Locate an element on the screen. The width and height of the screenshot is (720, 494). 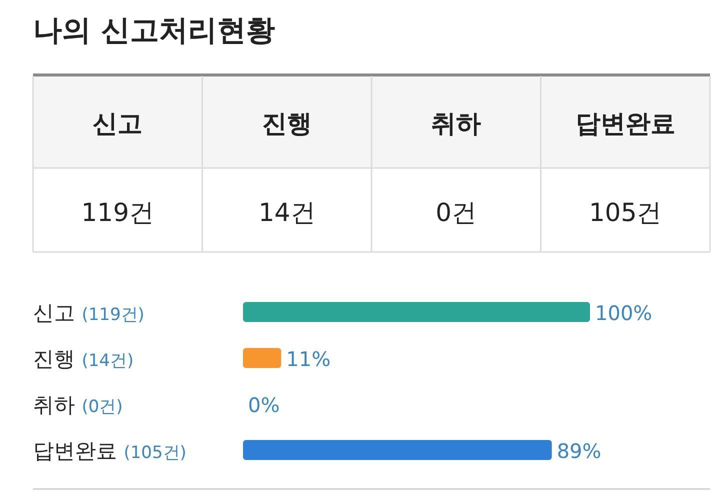
data-label: 89% is located at coordinates (579, 451).